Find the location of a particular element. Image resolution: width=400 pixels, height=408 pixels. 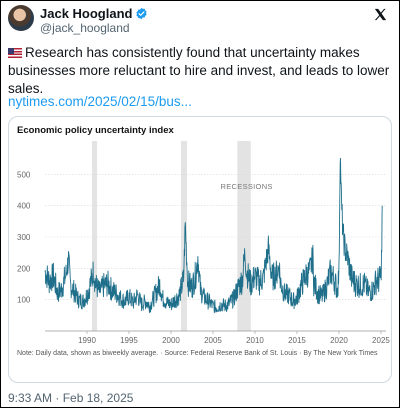

y-tick-label: 400 is located at coordinates (24, 206).